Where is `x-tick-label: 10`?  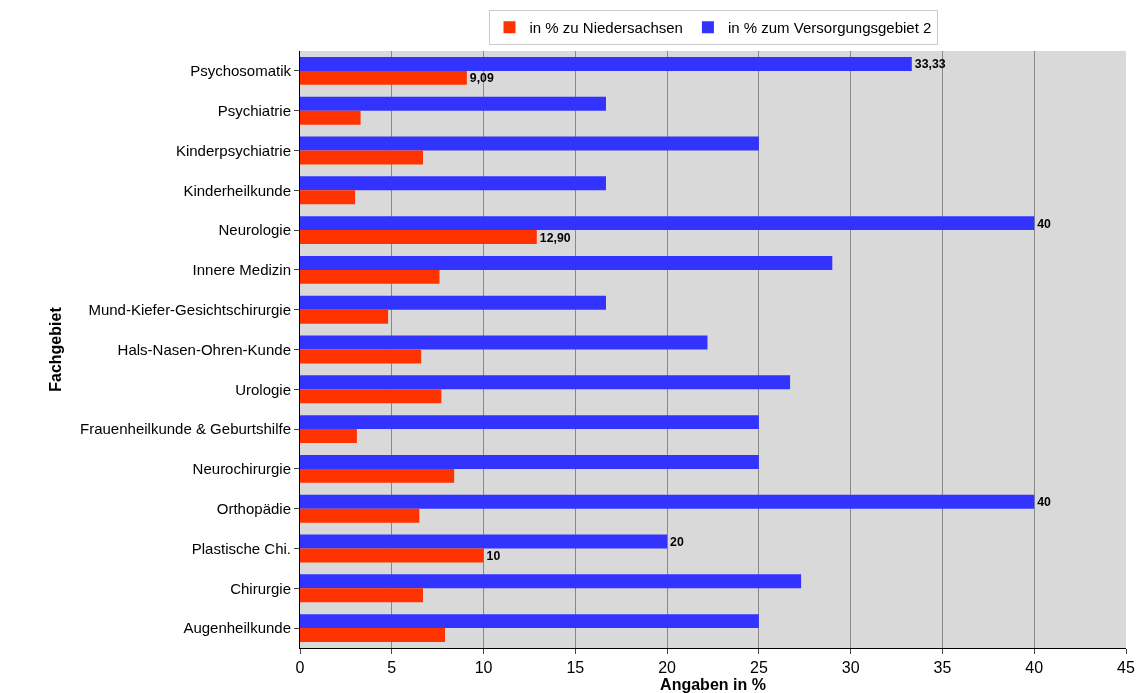 x-tick-label: 10 is located at coordinates (483, 668).